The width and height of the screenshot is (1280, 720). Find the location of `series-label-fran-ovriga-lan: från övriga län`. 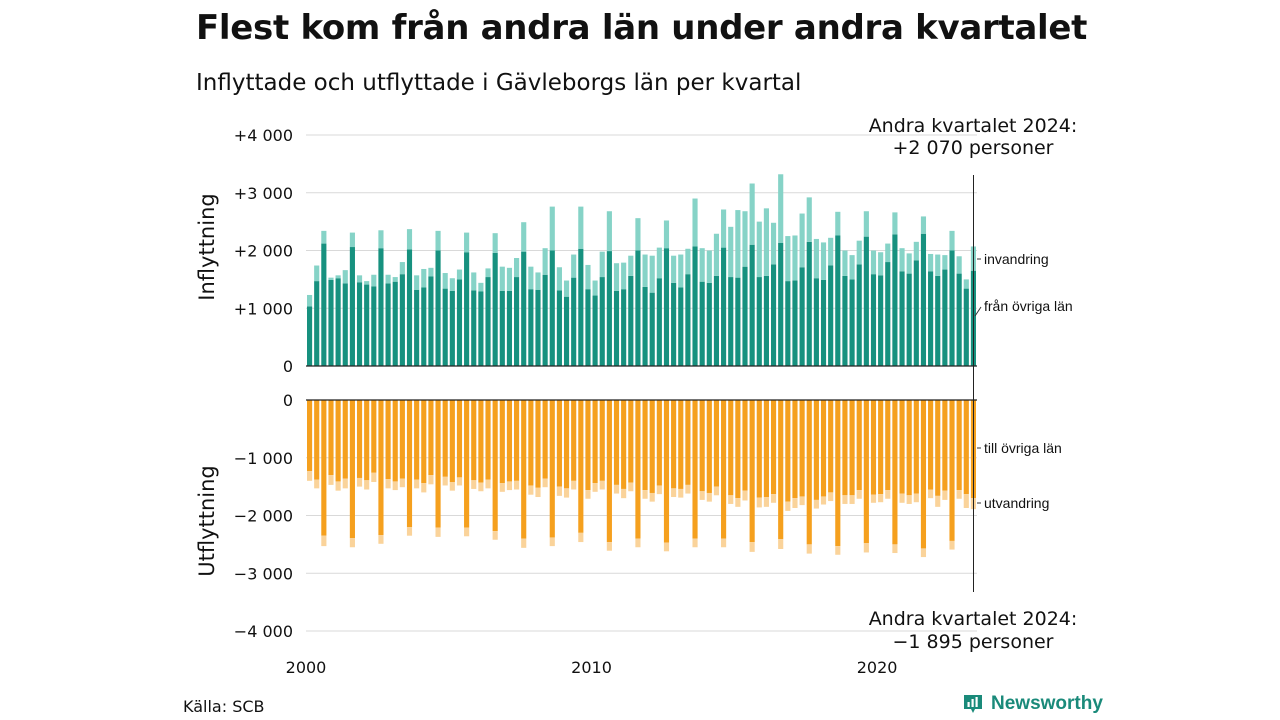

series-label-fran-ovriga-lan: från övriga län is located at coordinates (1028, 306).